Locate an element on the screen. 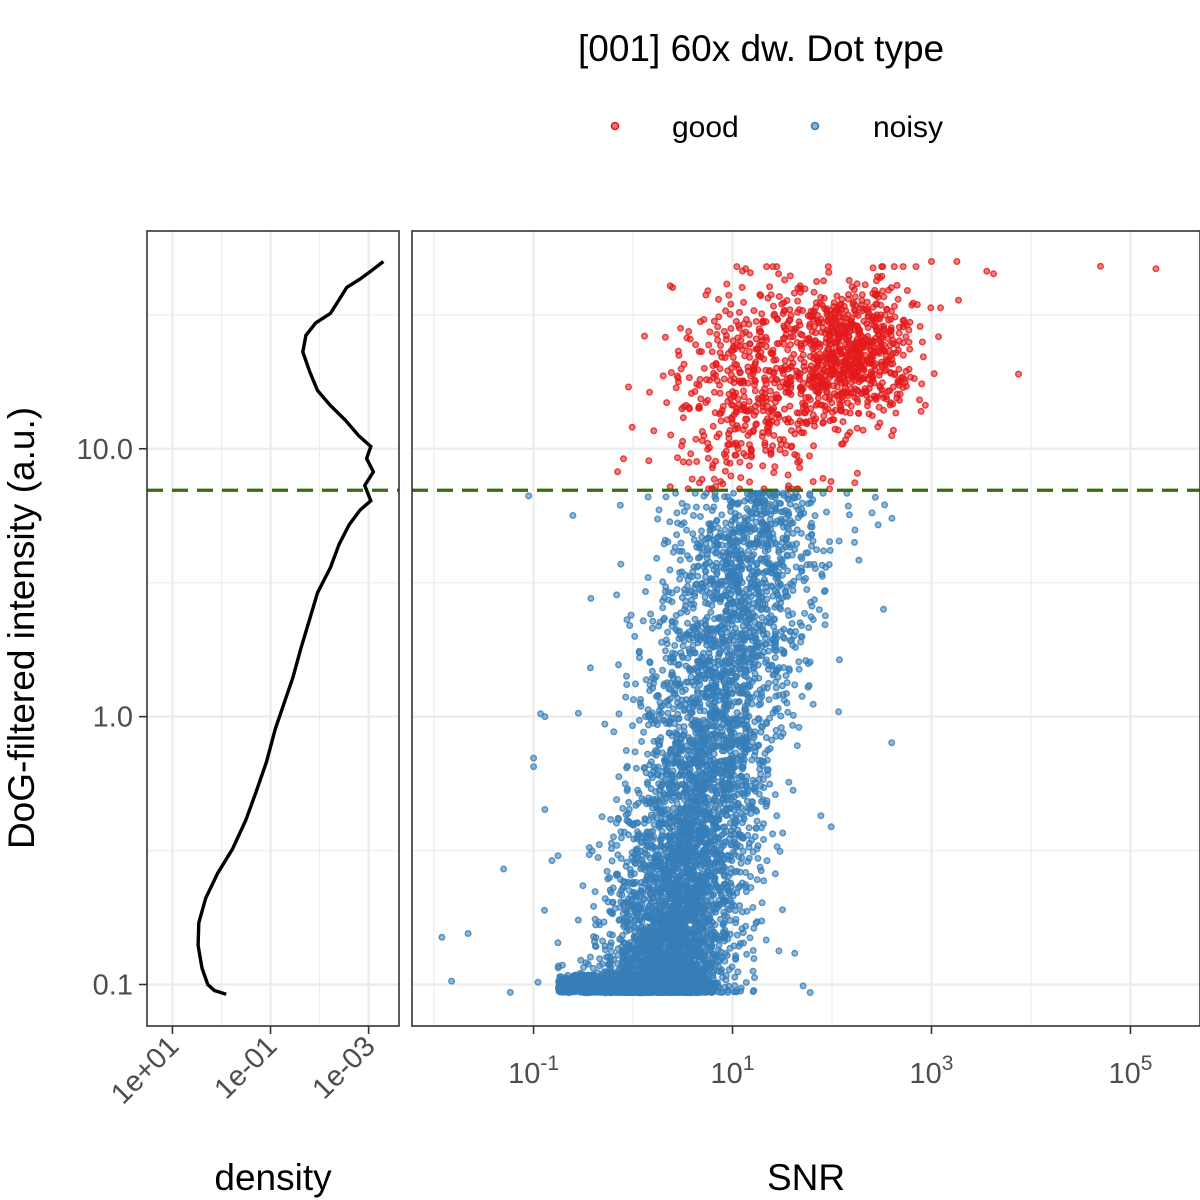 This screenshot has width=1200, height=1200. density-axis-title: density is located at coordinates (273, 1177).